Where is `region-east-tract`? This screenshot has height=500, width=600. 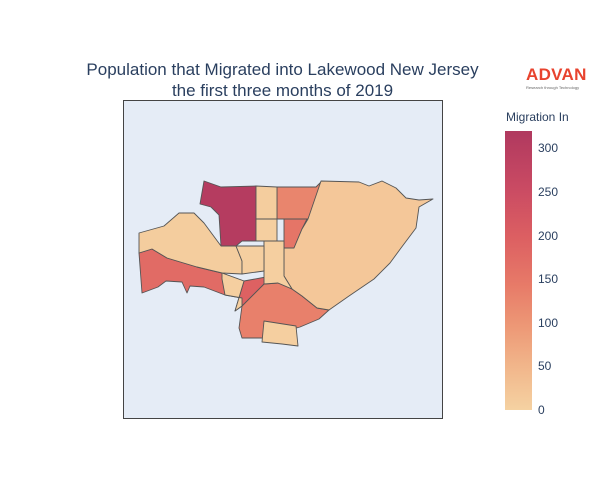 region-east-tract is located at coordinates (358, 245).